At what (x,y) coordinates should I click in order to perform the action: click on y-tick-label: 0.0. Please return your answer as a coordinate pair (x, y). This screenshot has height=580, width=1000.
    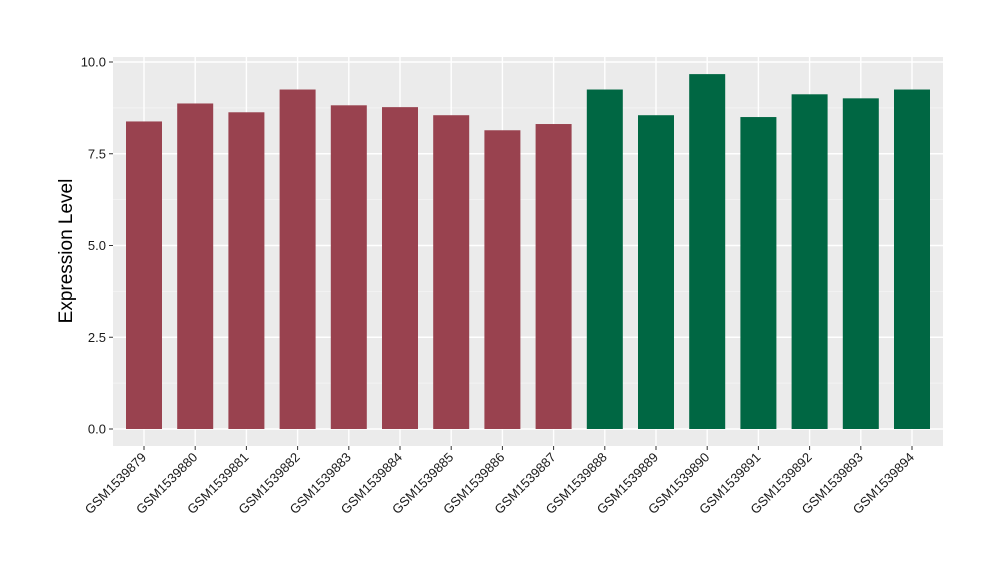
    Looking at the image, I should click on (97, 429).